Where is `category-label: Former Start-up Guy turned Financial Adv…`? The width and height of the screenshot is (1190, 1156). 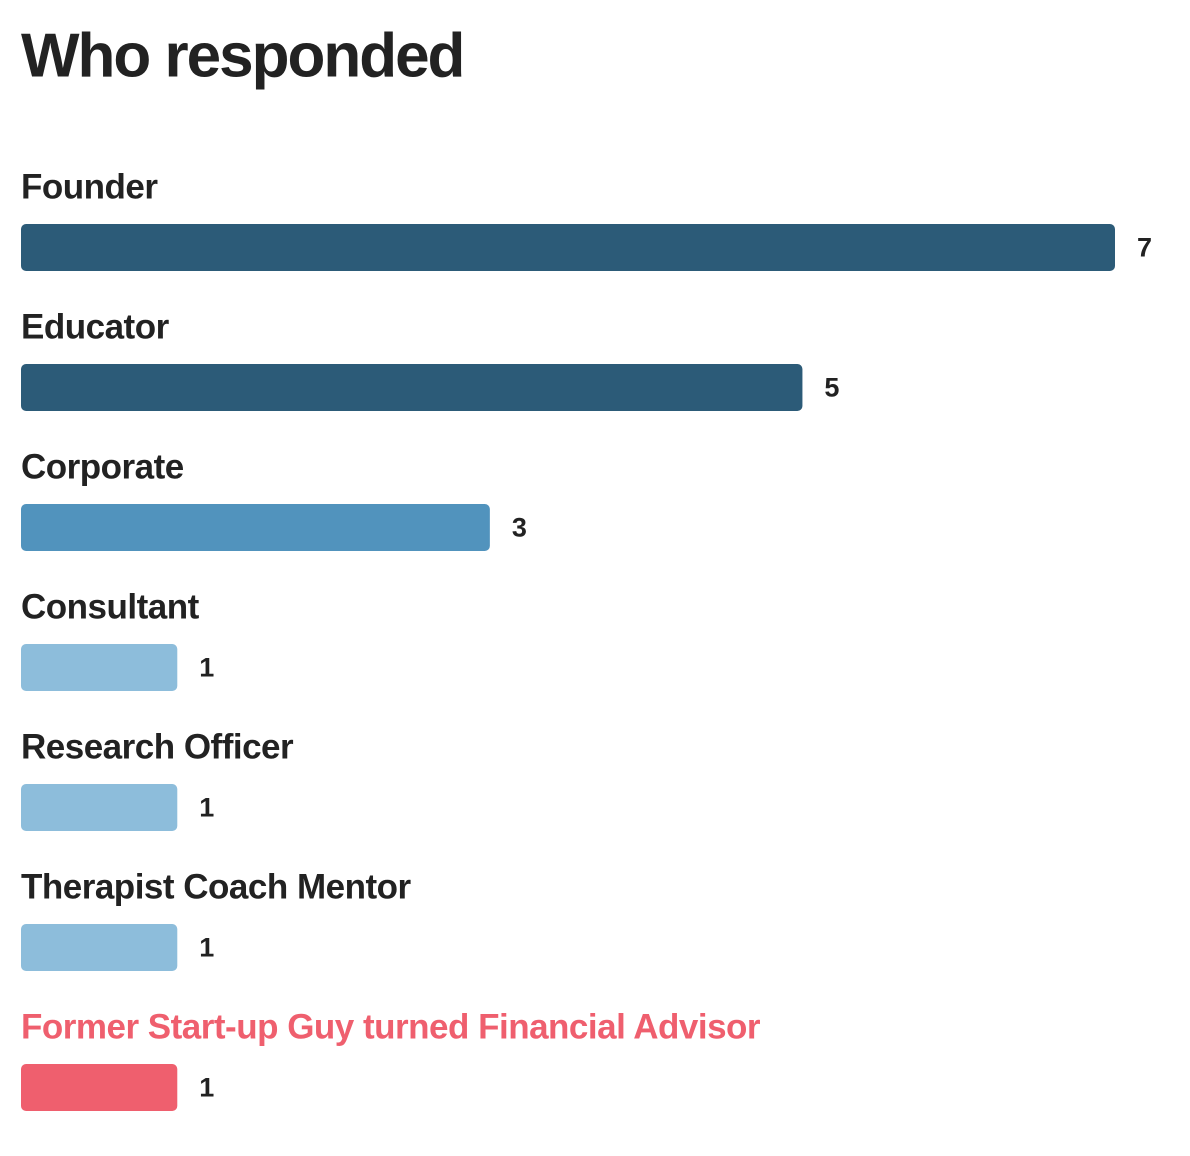 category-label: Former Start-up Guy turned Financial Adv… is located at coordinates (391, 1026).